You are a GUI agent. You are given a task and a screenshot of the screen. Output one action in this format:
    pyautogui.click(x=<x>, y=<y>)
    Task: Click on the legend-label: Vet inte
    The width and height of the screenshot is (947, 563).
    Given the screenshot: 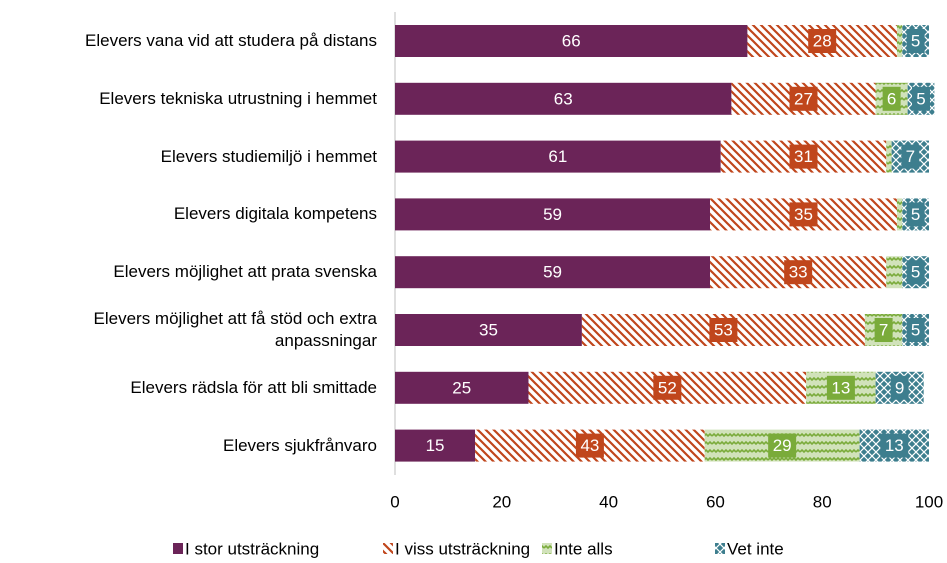 What is the action you would take?
    pyautogui.click(x=755, y=548)
    